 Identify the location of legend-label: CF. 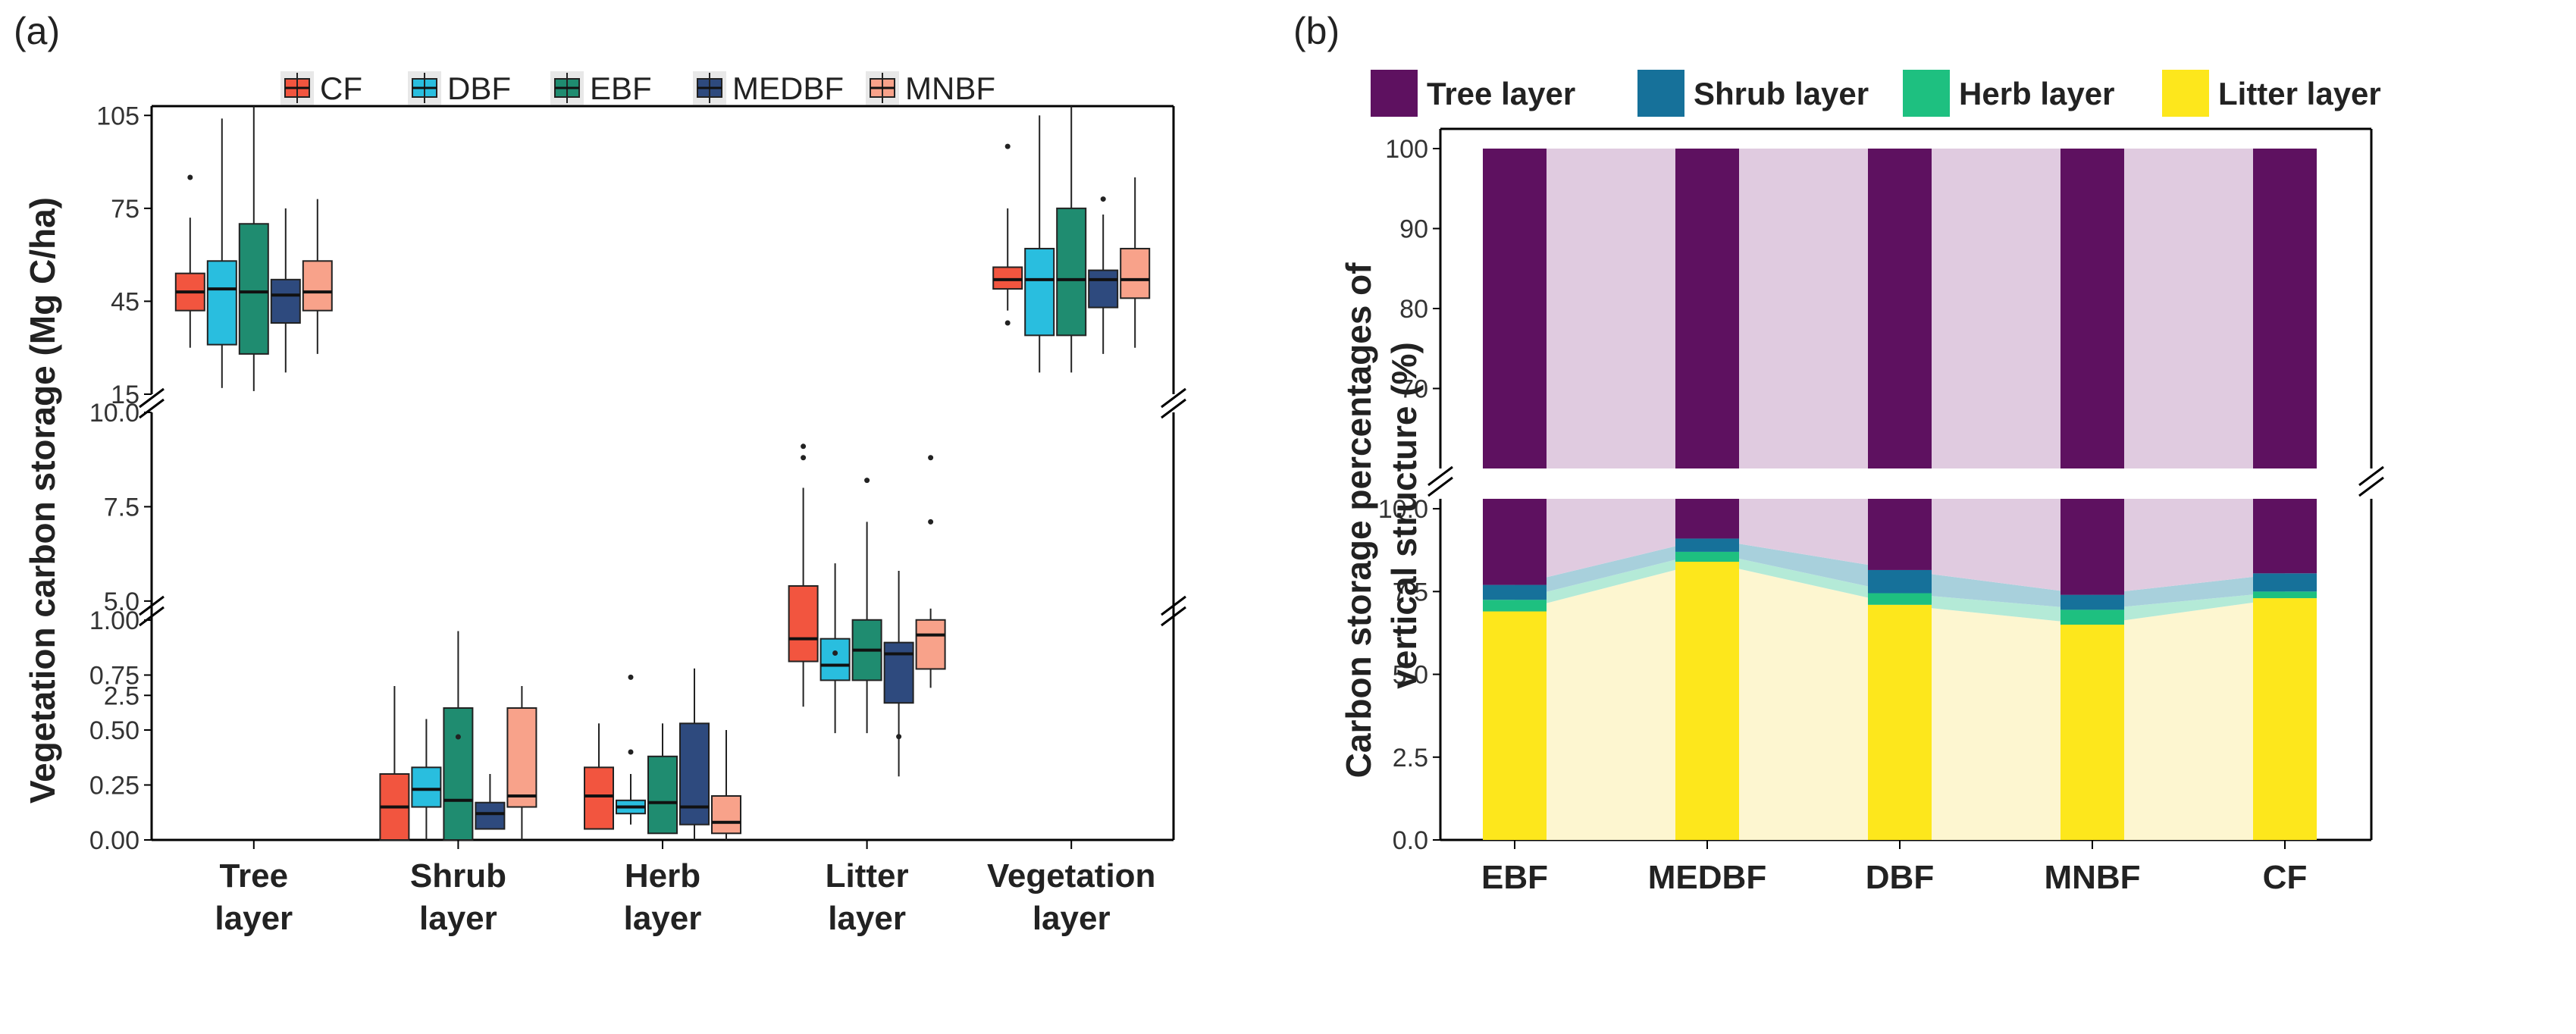
(341, 88).